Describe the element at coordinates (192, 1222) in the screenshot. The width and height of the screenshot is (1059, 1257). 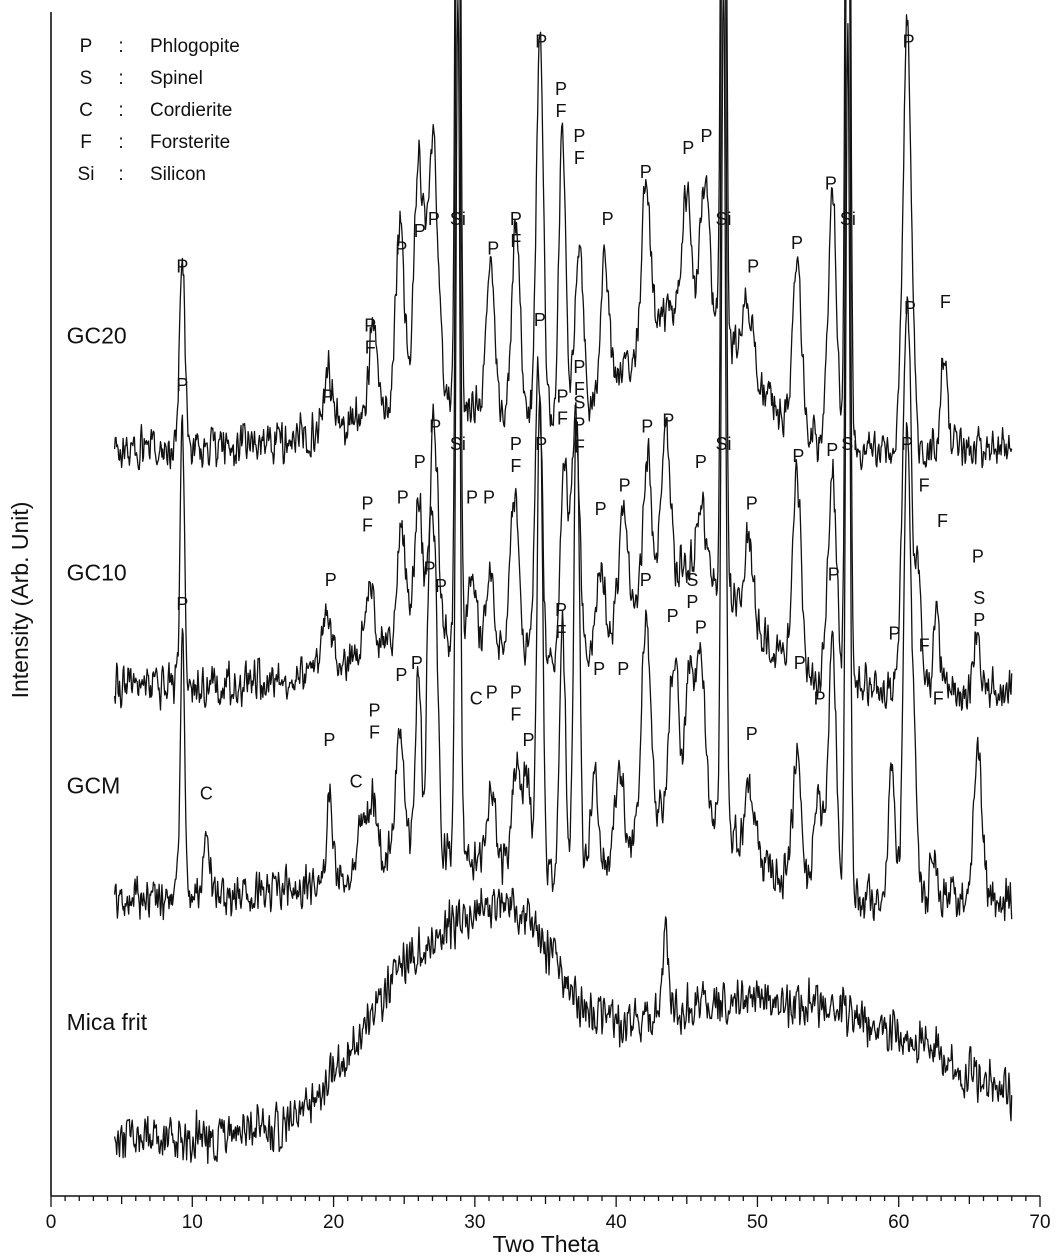
I see `x-tick-label: 10` at that location.